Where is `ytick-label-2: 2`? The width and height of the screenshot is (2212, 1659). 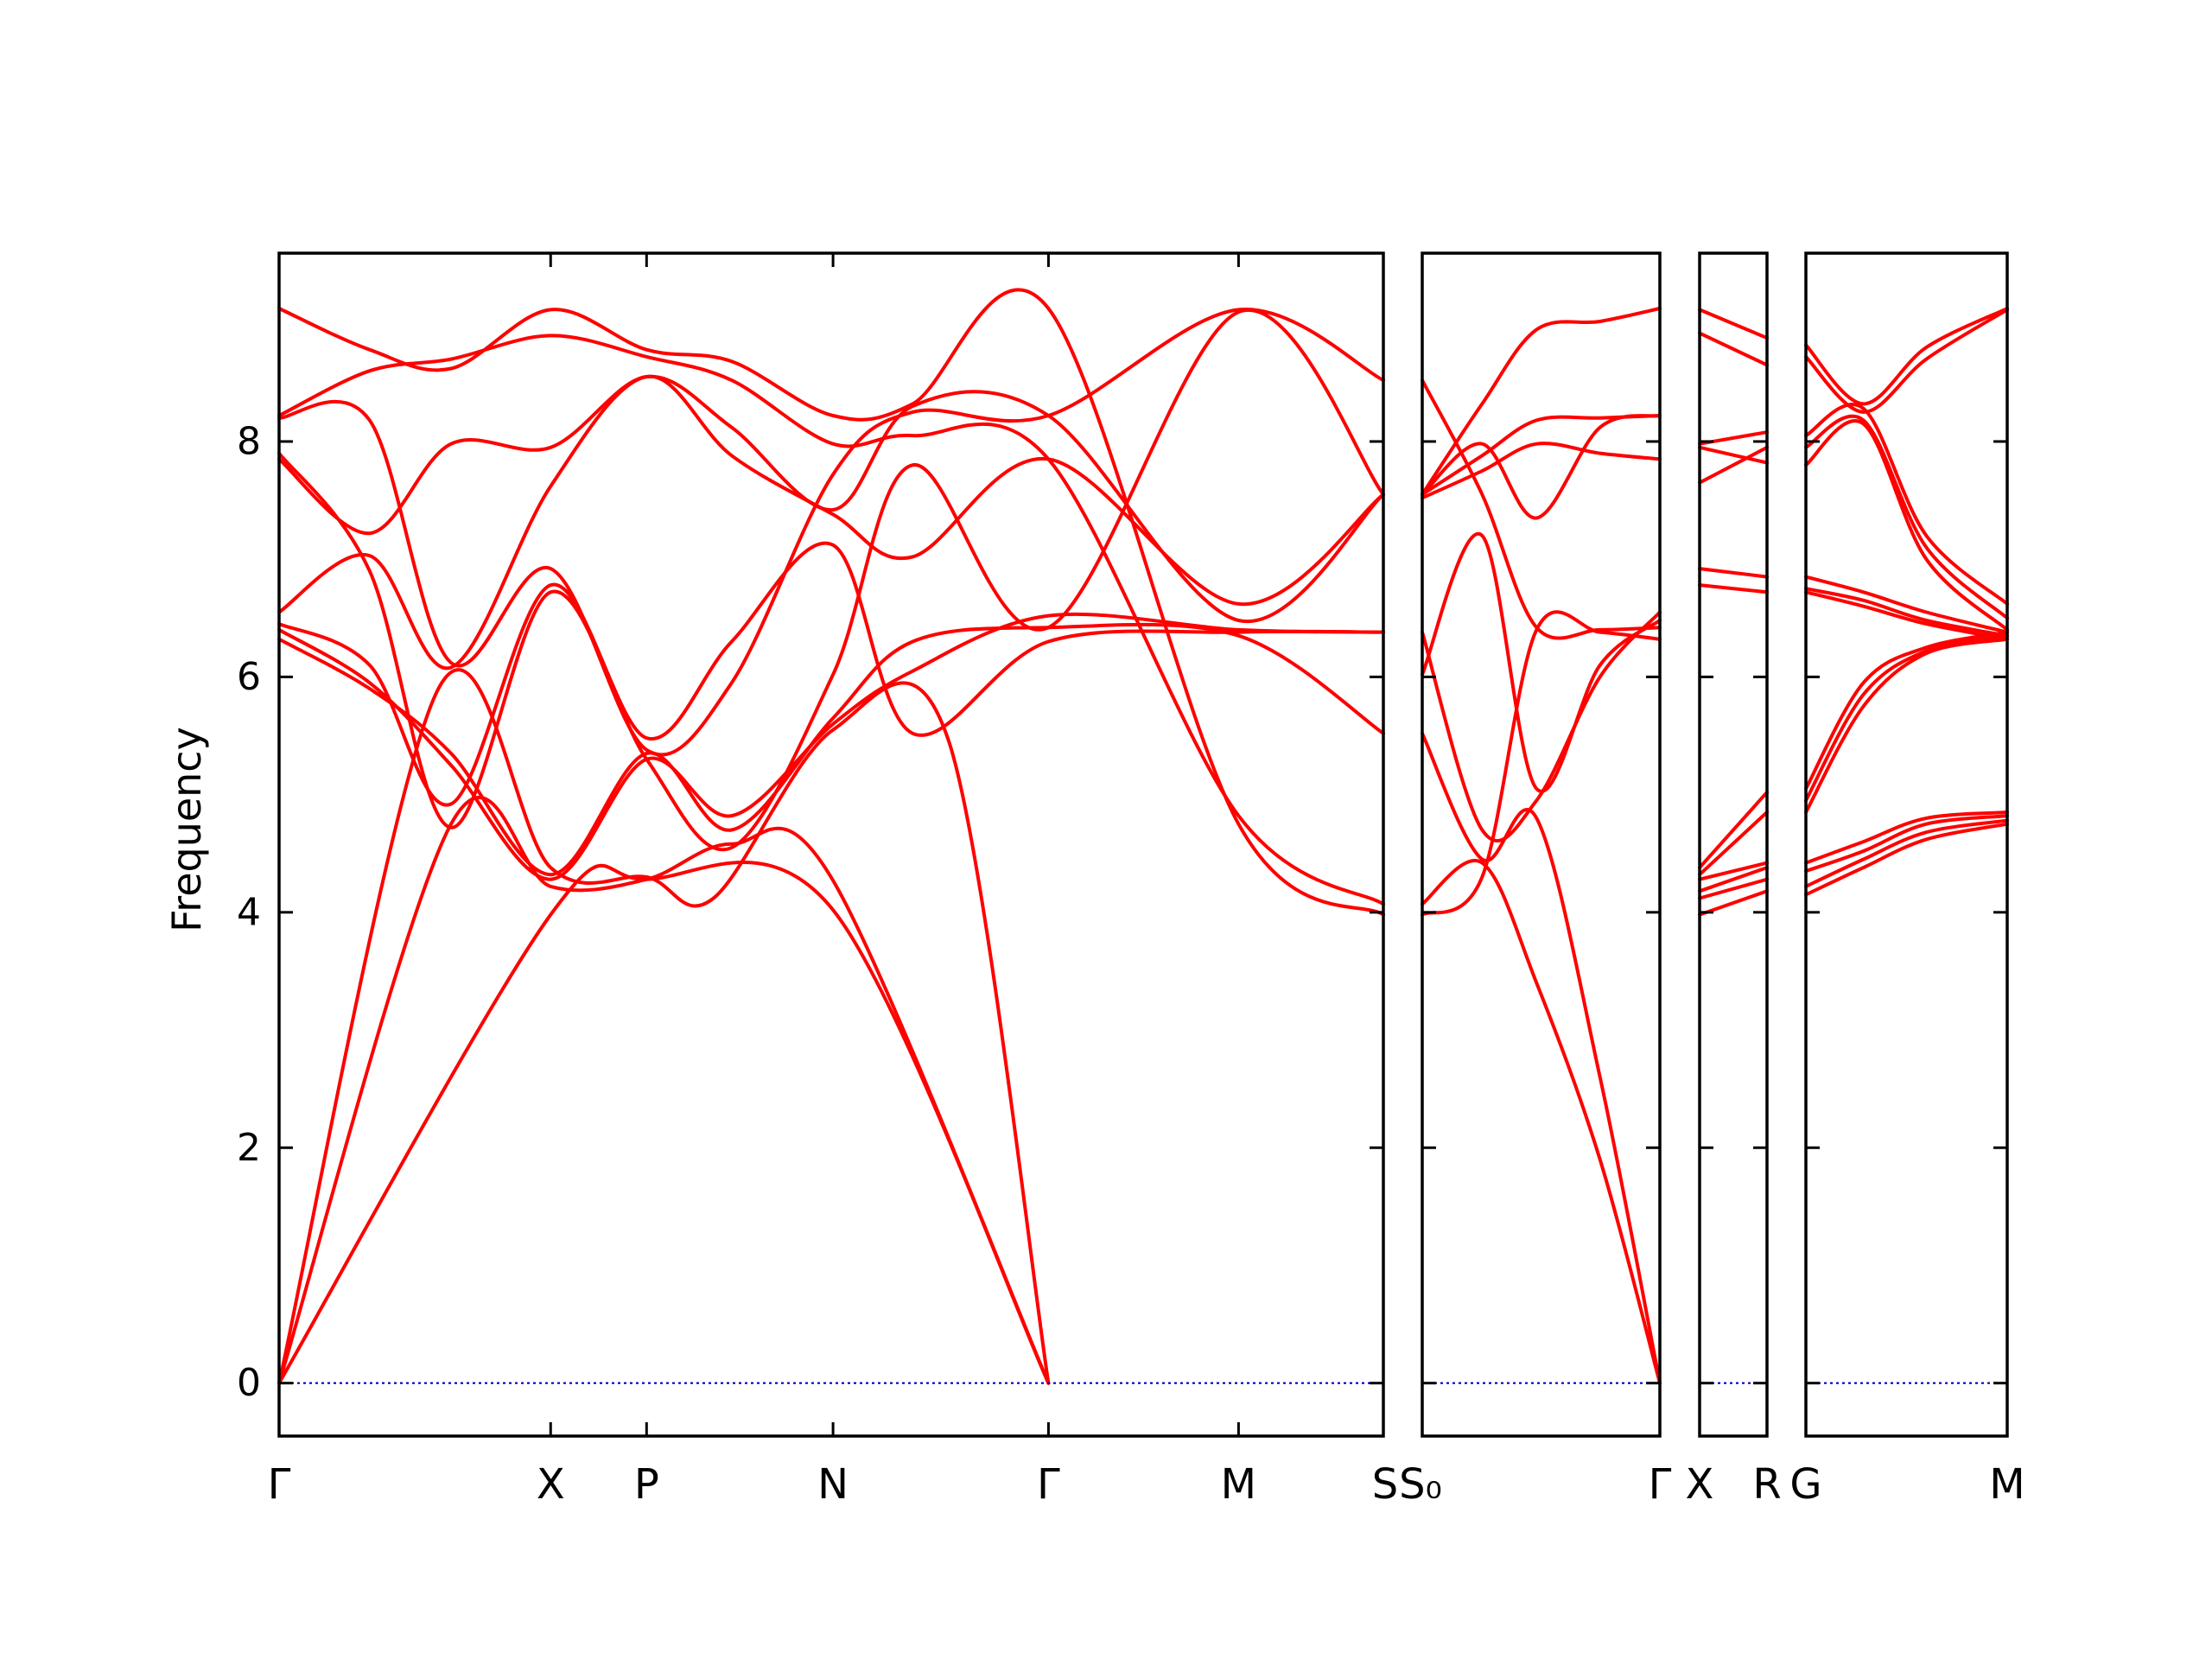
ytick-label-2: 2 is located at coordinates (249, 1148).